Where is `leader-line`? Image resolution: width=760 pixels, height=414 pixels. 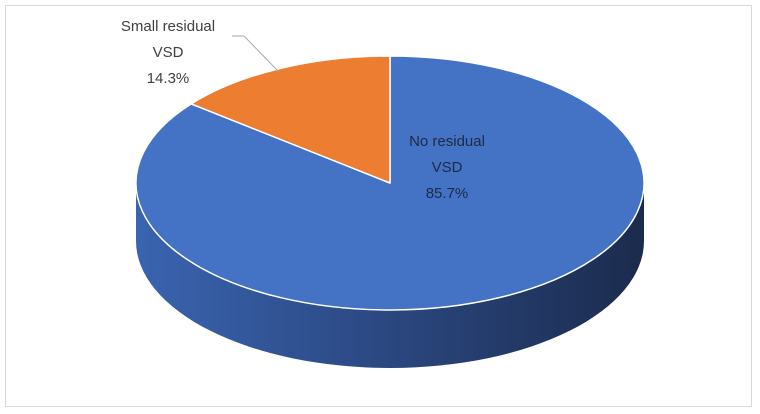
leader-line is located at coordinates (256, 54).